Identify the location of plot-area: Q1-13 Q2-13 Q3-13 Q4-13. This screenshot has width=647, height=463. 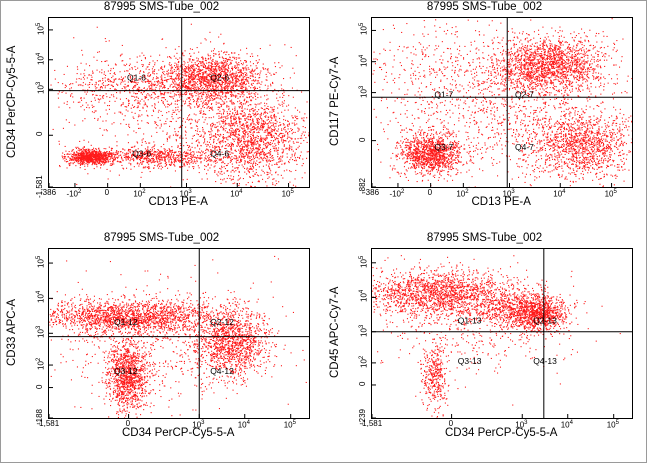
(502, 333).